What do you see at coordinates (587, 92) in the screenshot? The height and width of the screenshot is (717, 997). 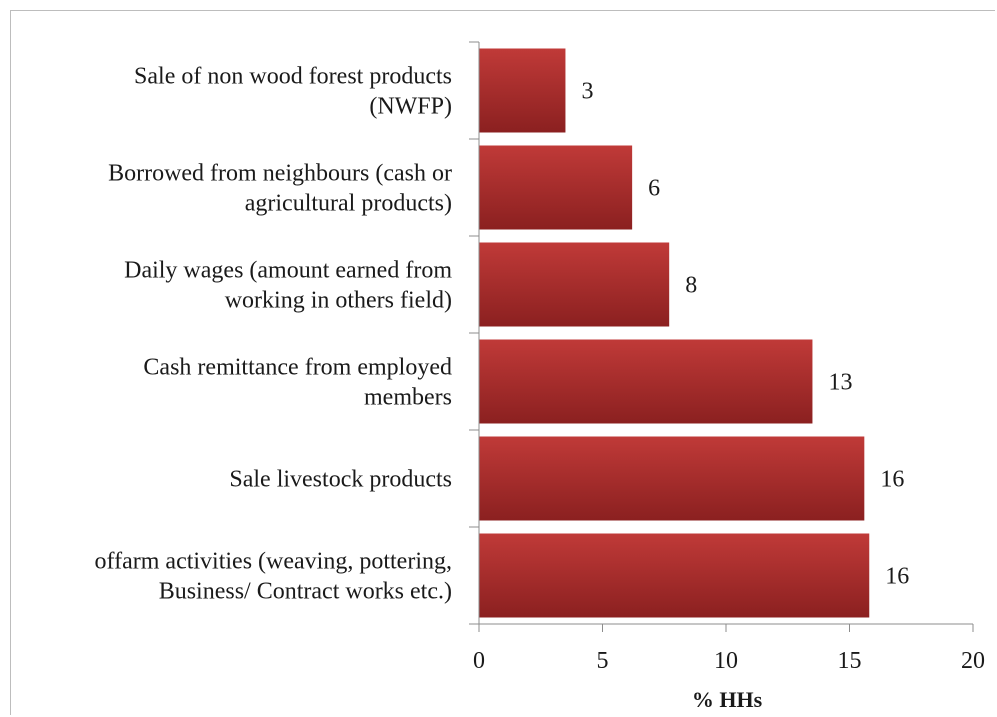 I see `data-label-0: 3` at bounding box center [587, 92].